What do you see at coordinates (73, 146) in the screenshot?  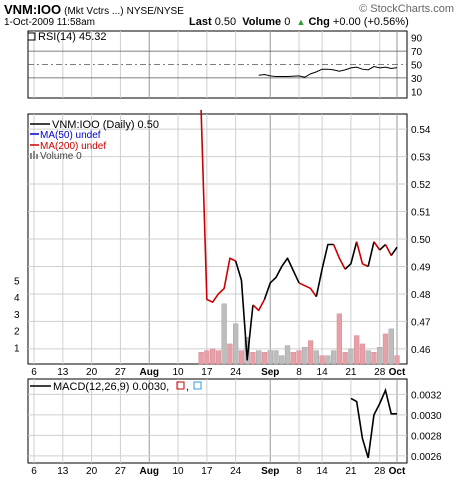 I see `ma200-legend: MA(200) undef` at bounding box center [73, 146].